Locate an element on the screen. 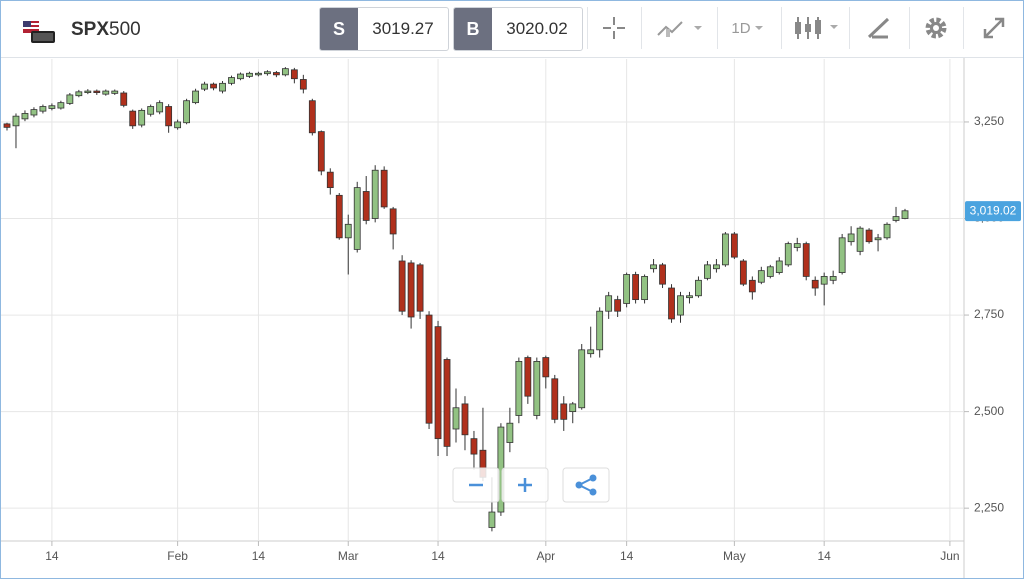  buy-label: B is located at coordinates (473, 29).